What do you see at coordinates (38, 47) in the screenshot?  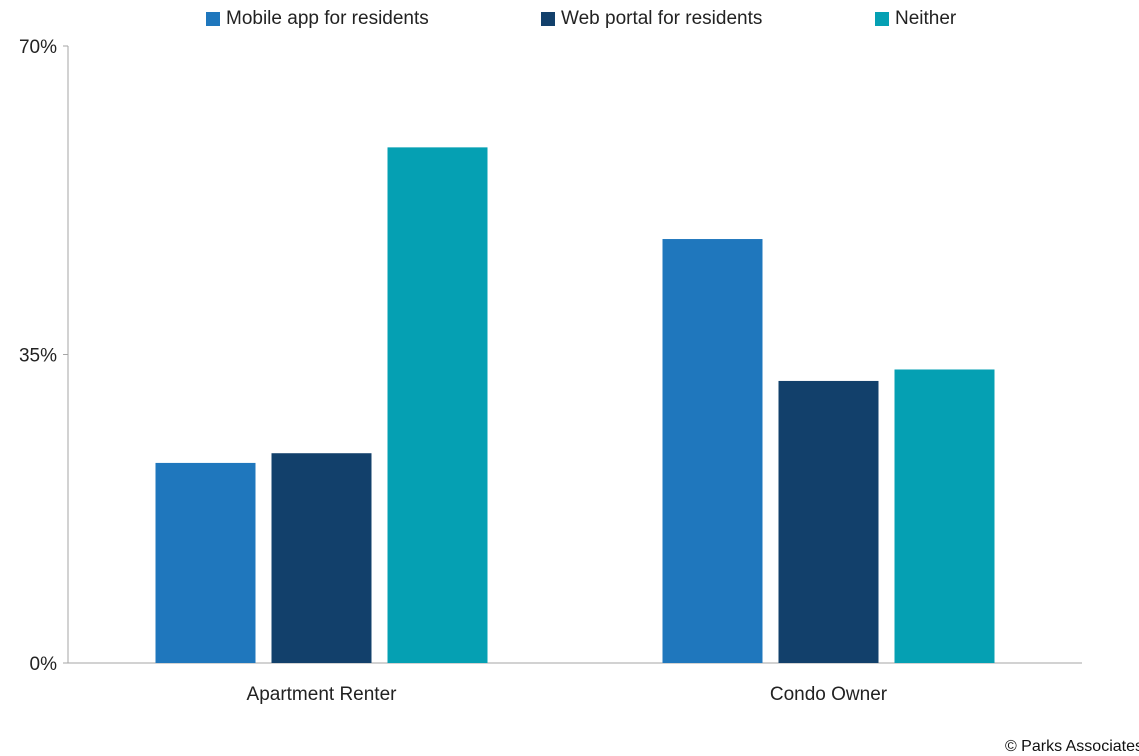 I see `y-tick-label: 70%` at bounding box center [38, 47].